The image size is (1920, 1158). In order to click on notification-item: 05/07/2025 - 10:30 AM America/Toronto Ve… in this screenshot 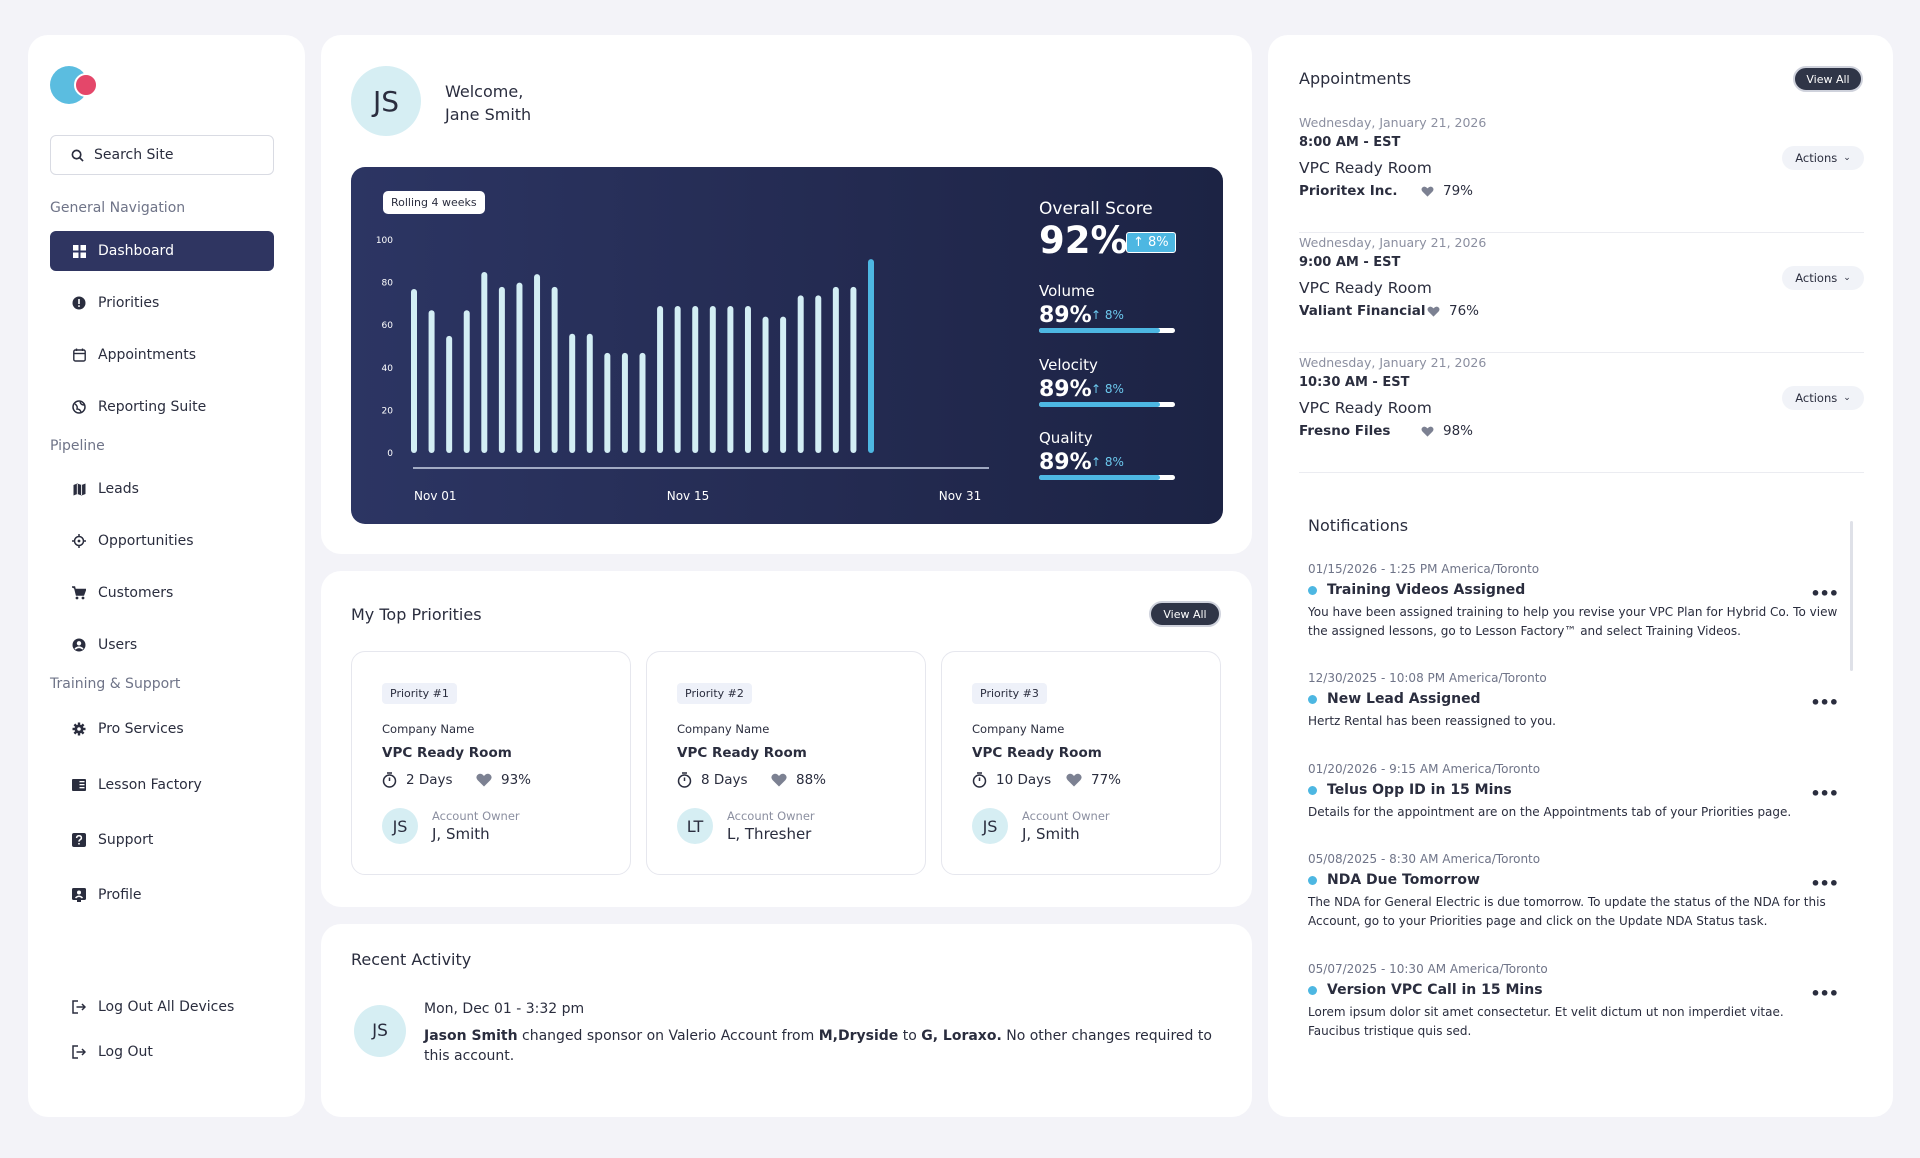, I will do `click(1573, 1001)`.